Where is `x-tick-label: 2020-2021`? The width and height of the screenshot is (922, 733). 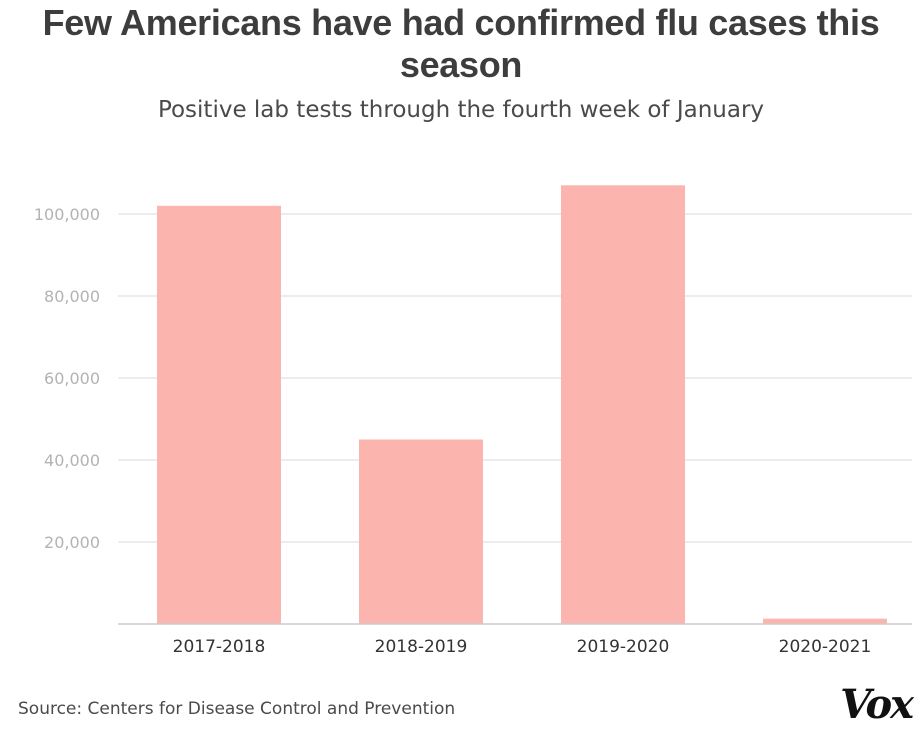
x-tick-label: 2020-2021 is located at coordinates (825, 647).